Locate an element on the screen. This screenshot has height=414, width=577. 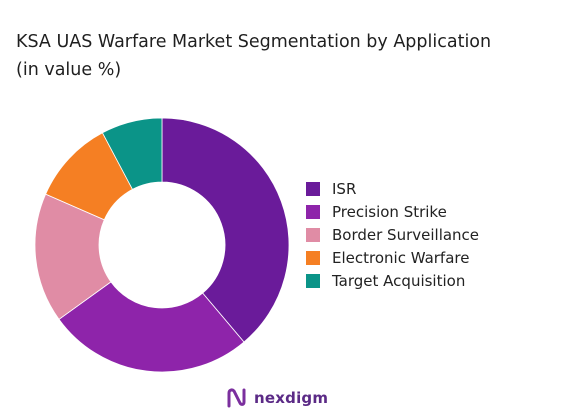
legend-item-target-acquisition: Target Acquisition is located at coordinates (392, 280).